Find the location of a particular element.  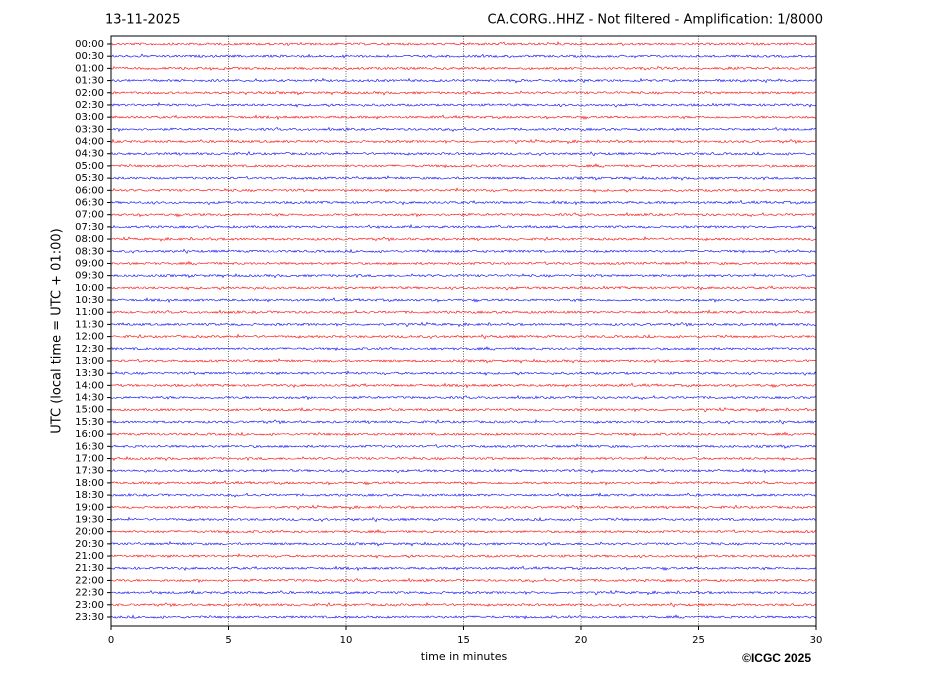

x-axis-label: time in minutes is located at coordinates (464, 656).